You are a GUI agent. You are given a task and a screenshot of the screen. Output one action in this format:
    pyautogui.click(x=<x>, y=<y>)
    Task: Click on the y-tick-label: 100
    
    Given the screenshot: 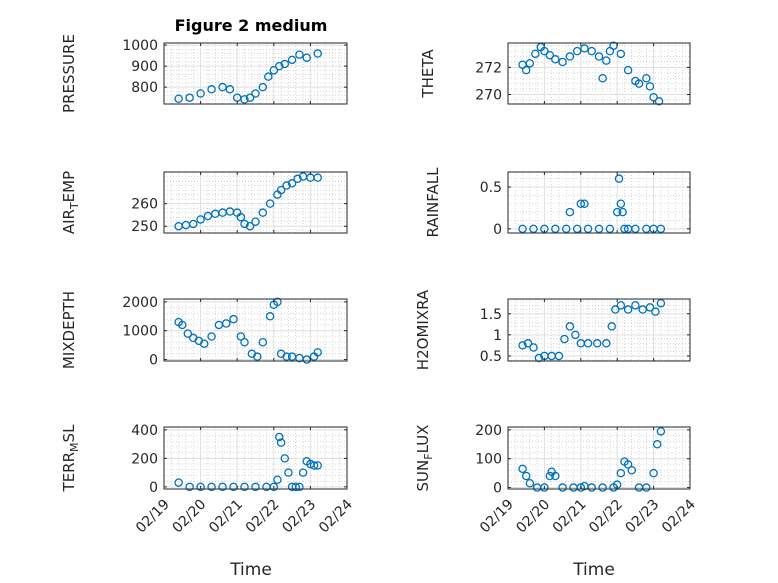 What is the action you would take?
    pyautogui.click(x=488, y=460)
    